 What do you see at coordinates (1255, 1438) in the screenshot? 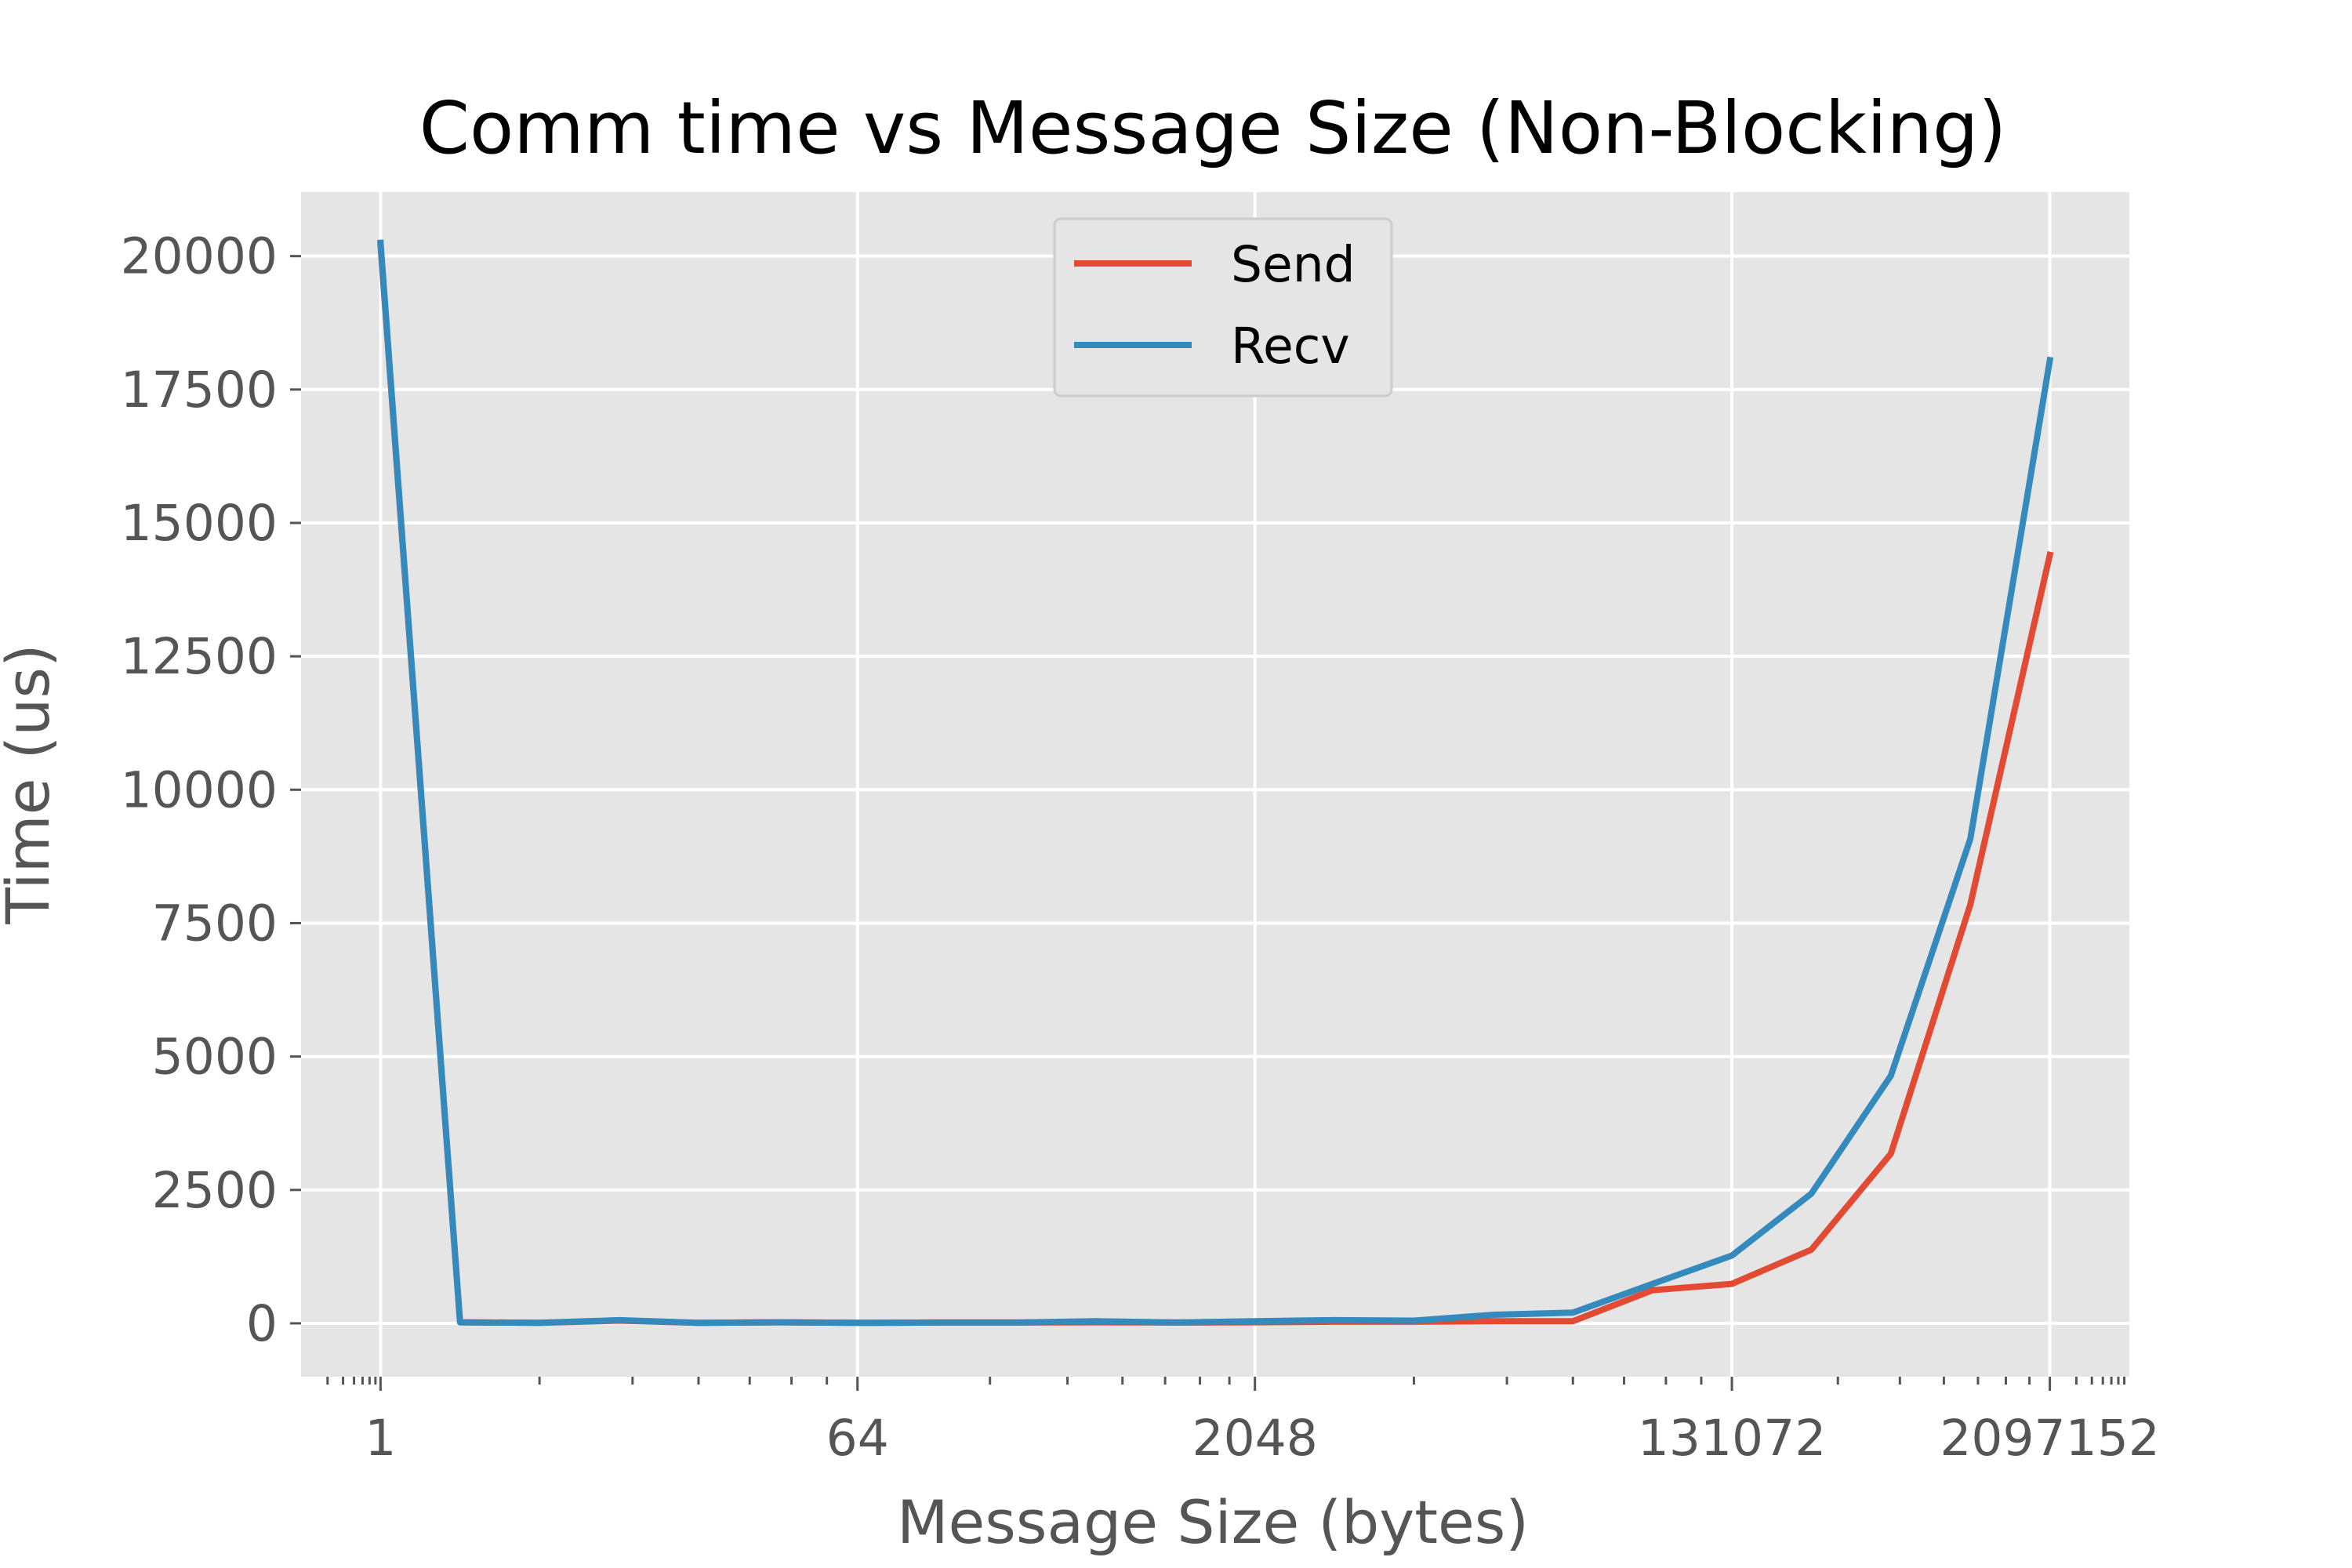
I see `x-tick-label: 2048` at bounding box center [1255, 1438].